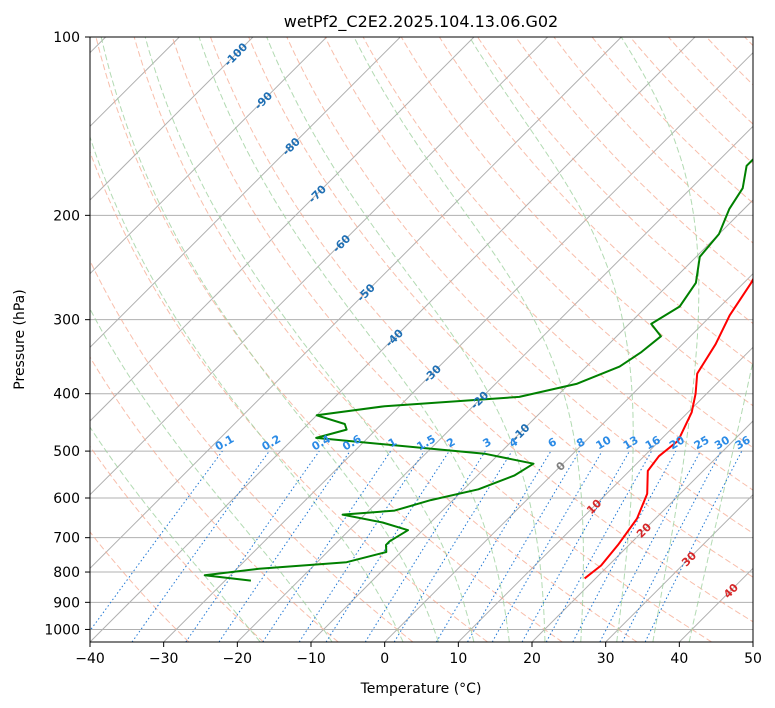 This screenshot has height=708, width=775. I want to click on x-tick-label: 50, so click(753, 659).